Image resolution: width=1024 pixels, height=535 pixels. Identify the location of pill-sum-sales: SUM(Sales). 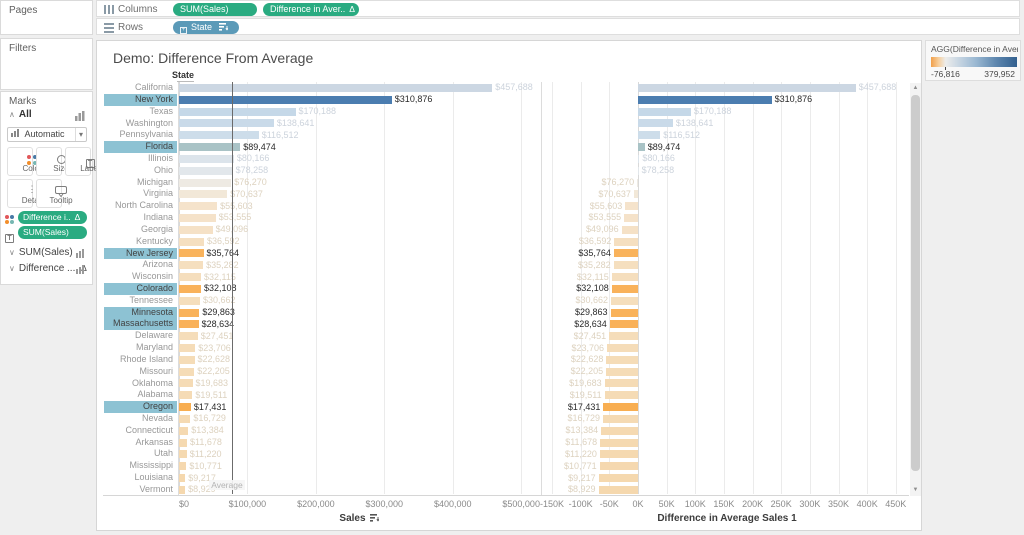
(215, 9).